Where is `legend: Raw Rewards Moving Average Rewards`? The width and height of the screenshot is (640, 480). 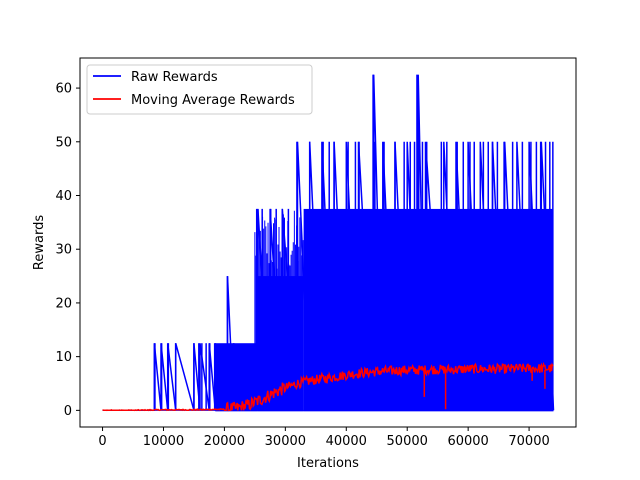 legend: Raw Rewards Moving Average Rewards is located at coordinates (199, 89).